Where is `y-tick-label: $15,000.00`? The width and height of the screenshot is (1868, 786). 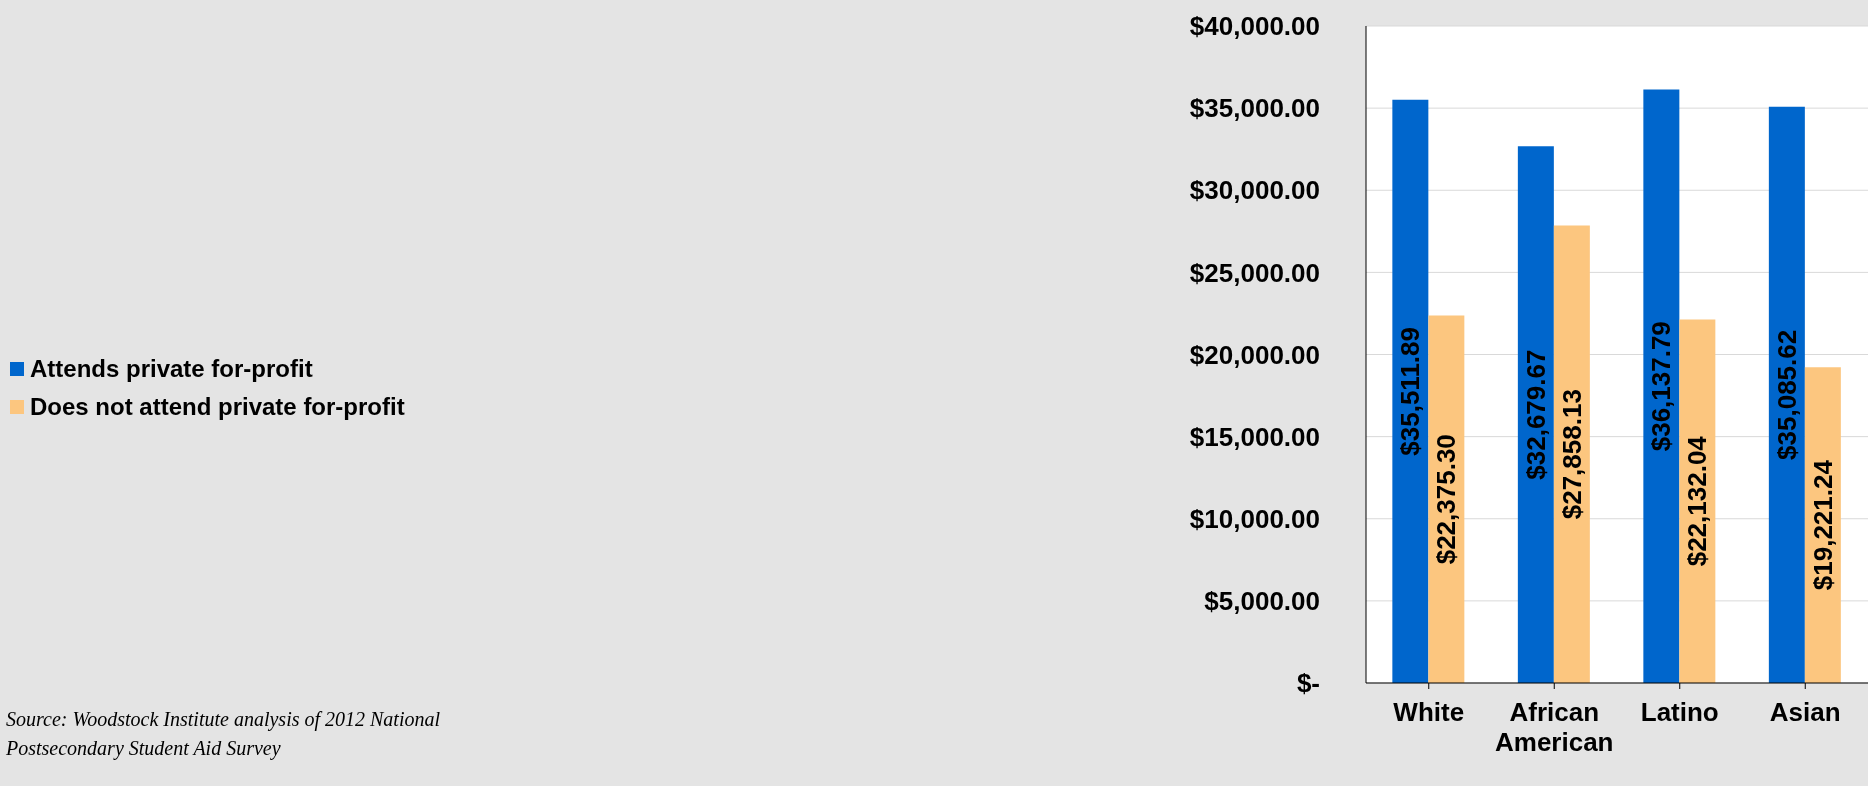
y-tick-label: $15,000.00 is located at coordinates (1254, 436).